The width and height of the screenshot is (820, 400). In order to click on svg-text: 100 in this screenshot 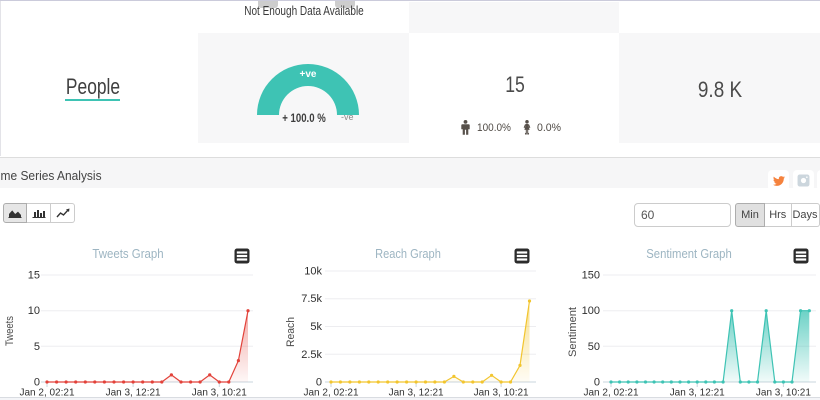, I will do `click(591, 311)`.